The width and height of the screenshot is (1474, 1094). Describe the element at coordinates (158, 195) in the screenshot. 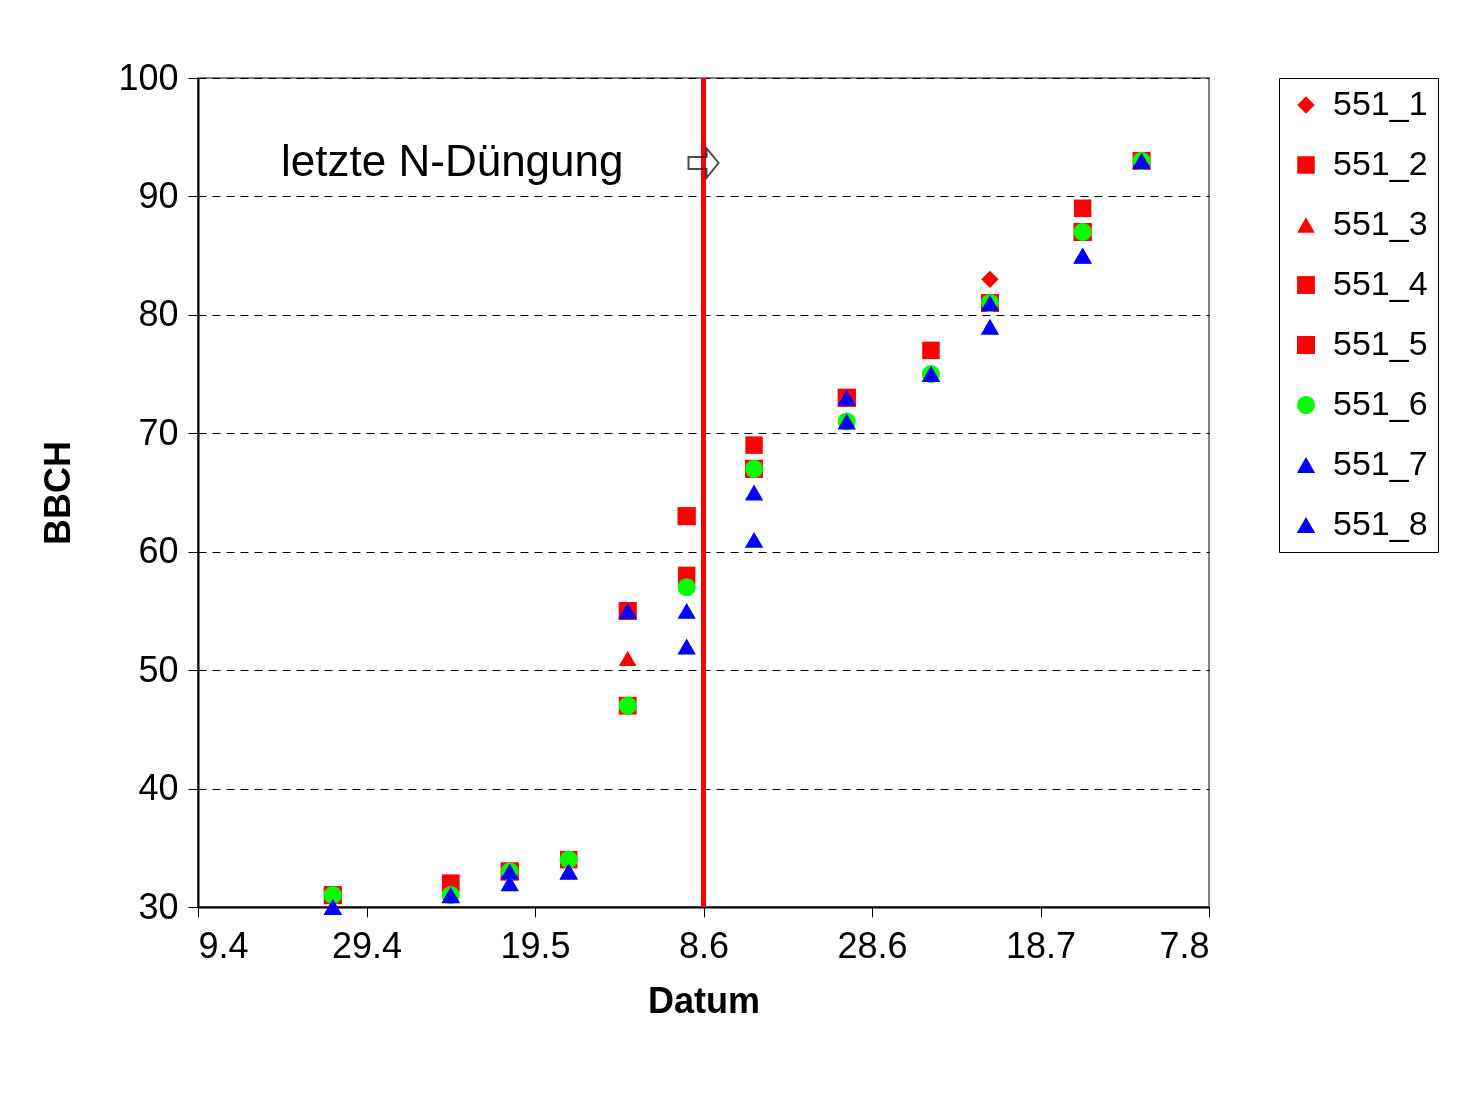

I see `y-tick-label: 90` at that location.